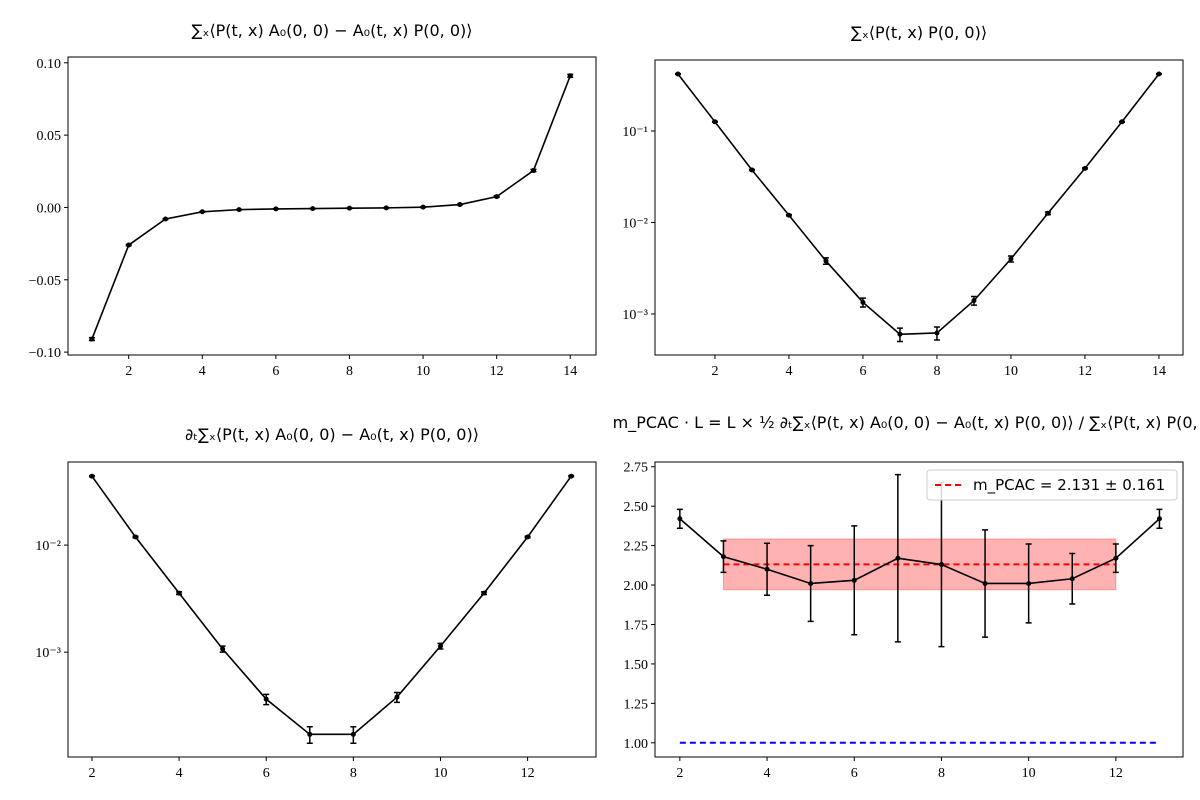 This screenshot has height=800, width=1200. I want to click on y-tick-label: 1.50, so click(636, 665).